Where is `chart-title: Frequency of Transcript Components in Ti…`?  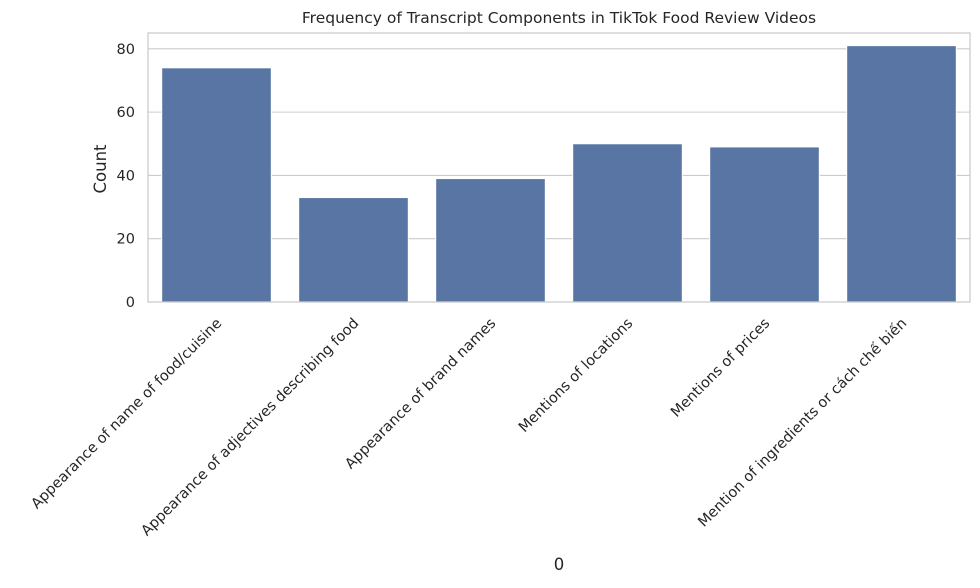 chart-title: Frequency of Transcript Components in Ti… is located at coordinates (559, 18).